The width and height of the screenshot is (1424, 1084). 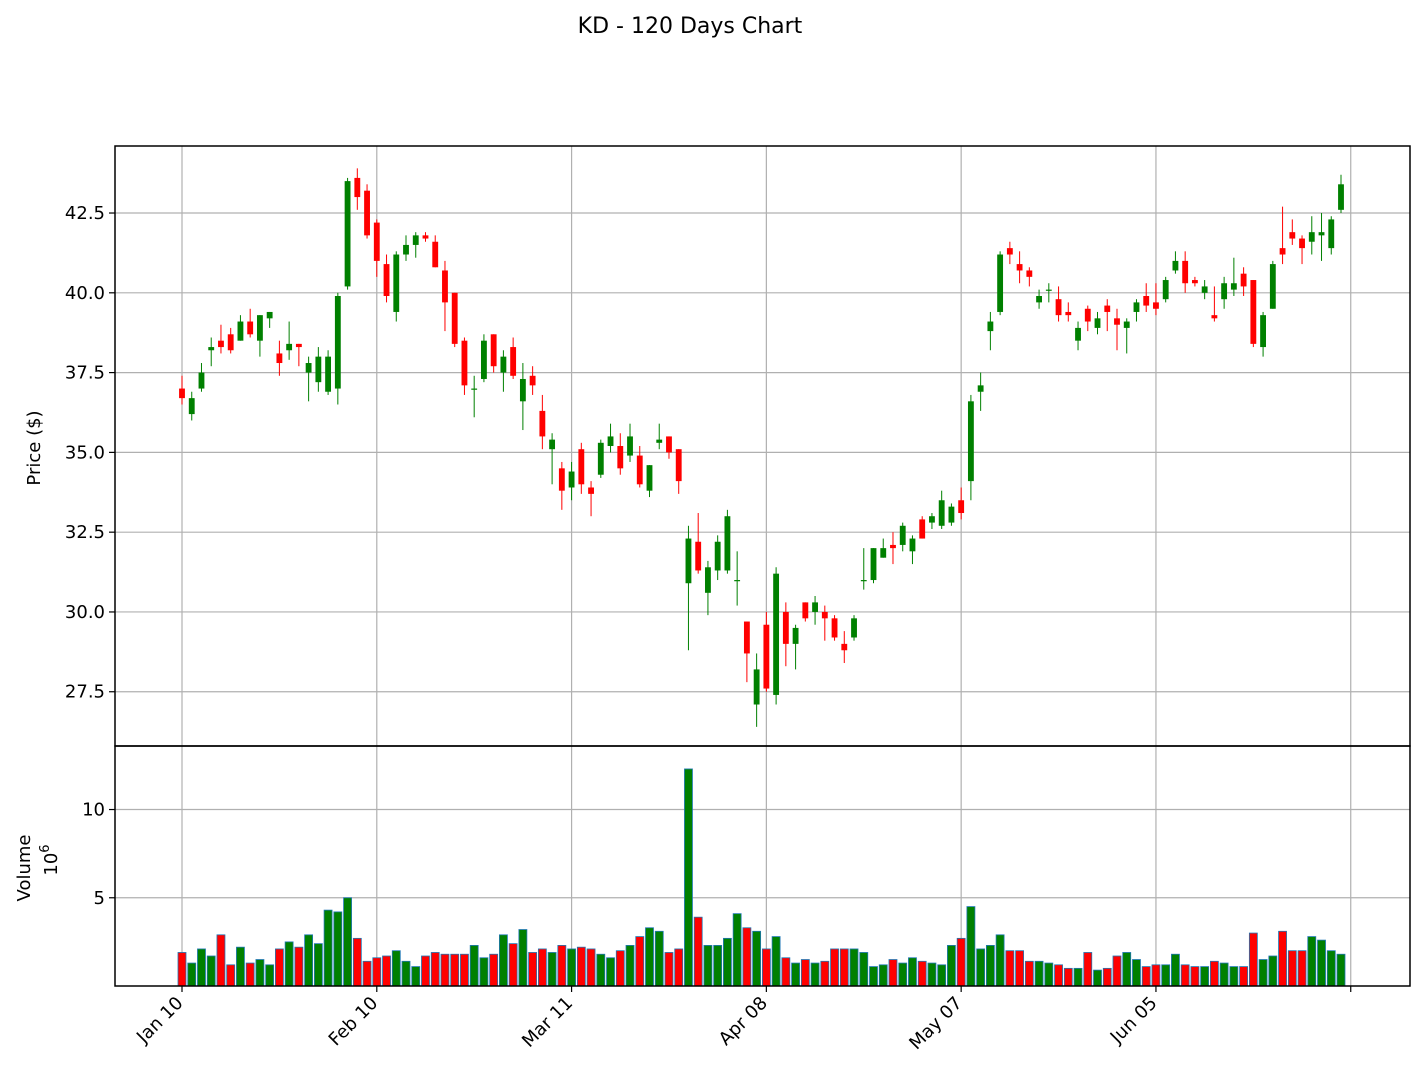 I want to click on date-tick-label: Mar 11, so click(x=547, y=1022).